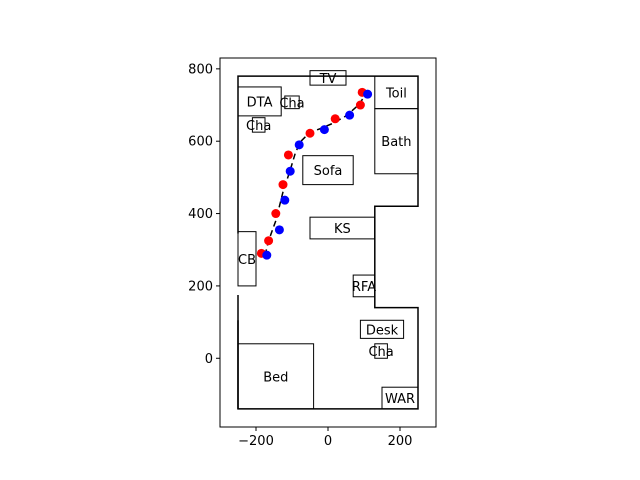  I want to click on x-tick-label: 200, so click(400, 441).